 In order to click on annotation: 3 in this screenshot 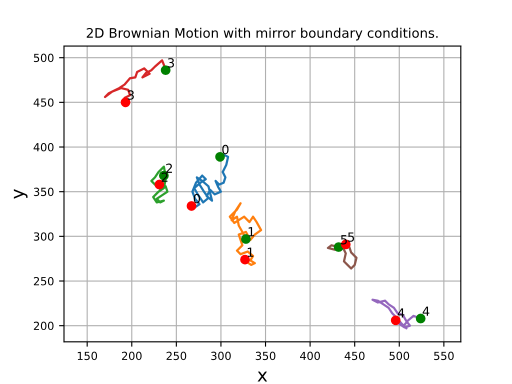, I will do `click(171, 63)`.